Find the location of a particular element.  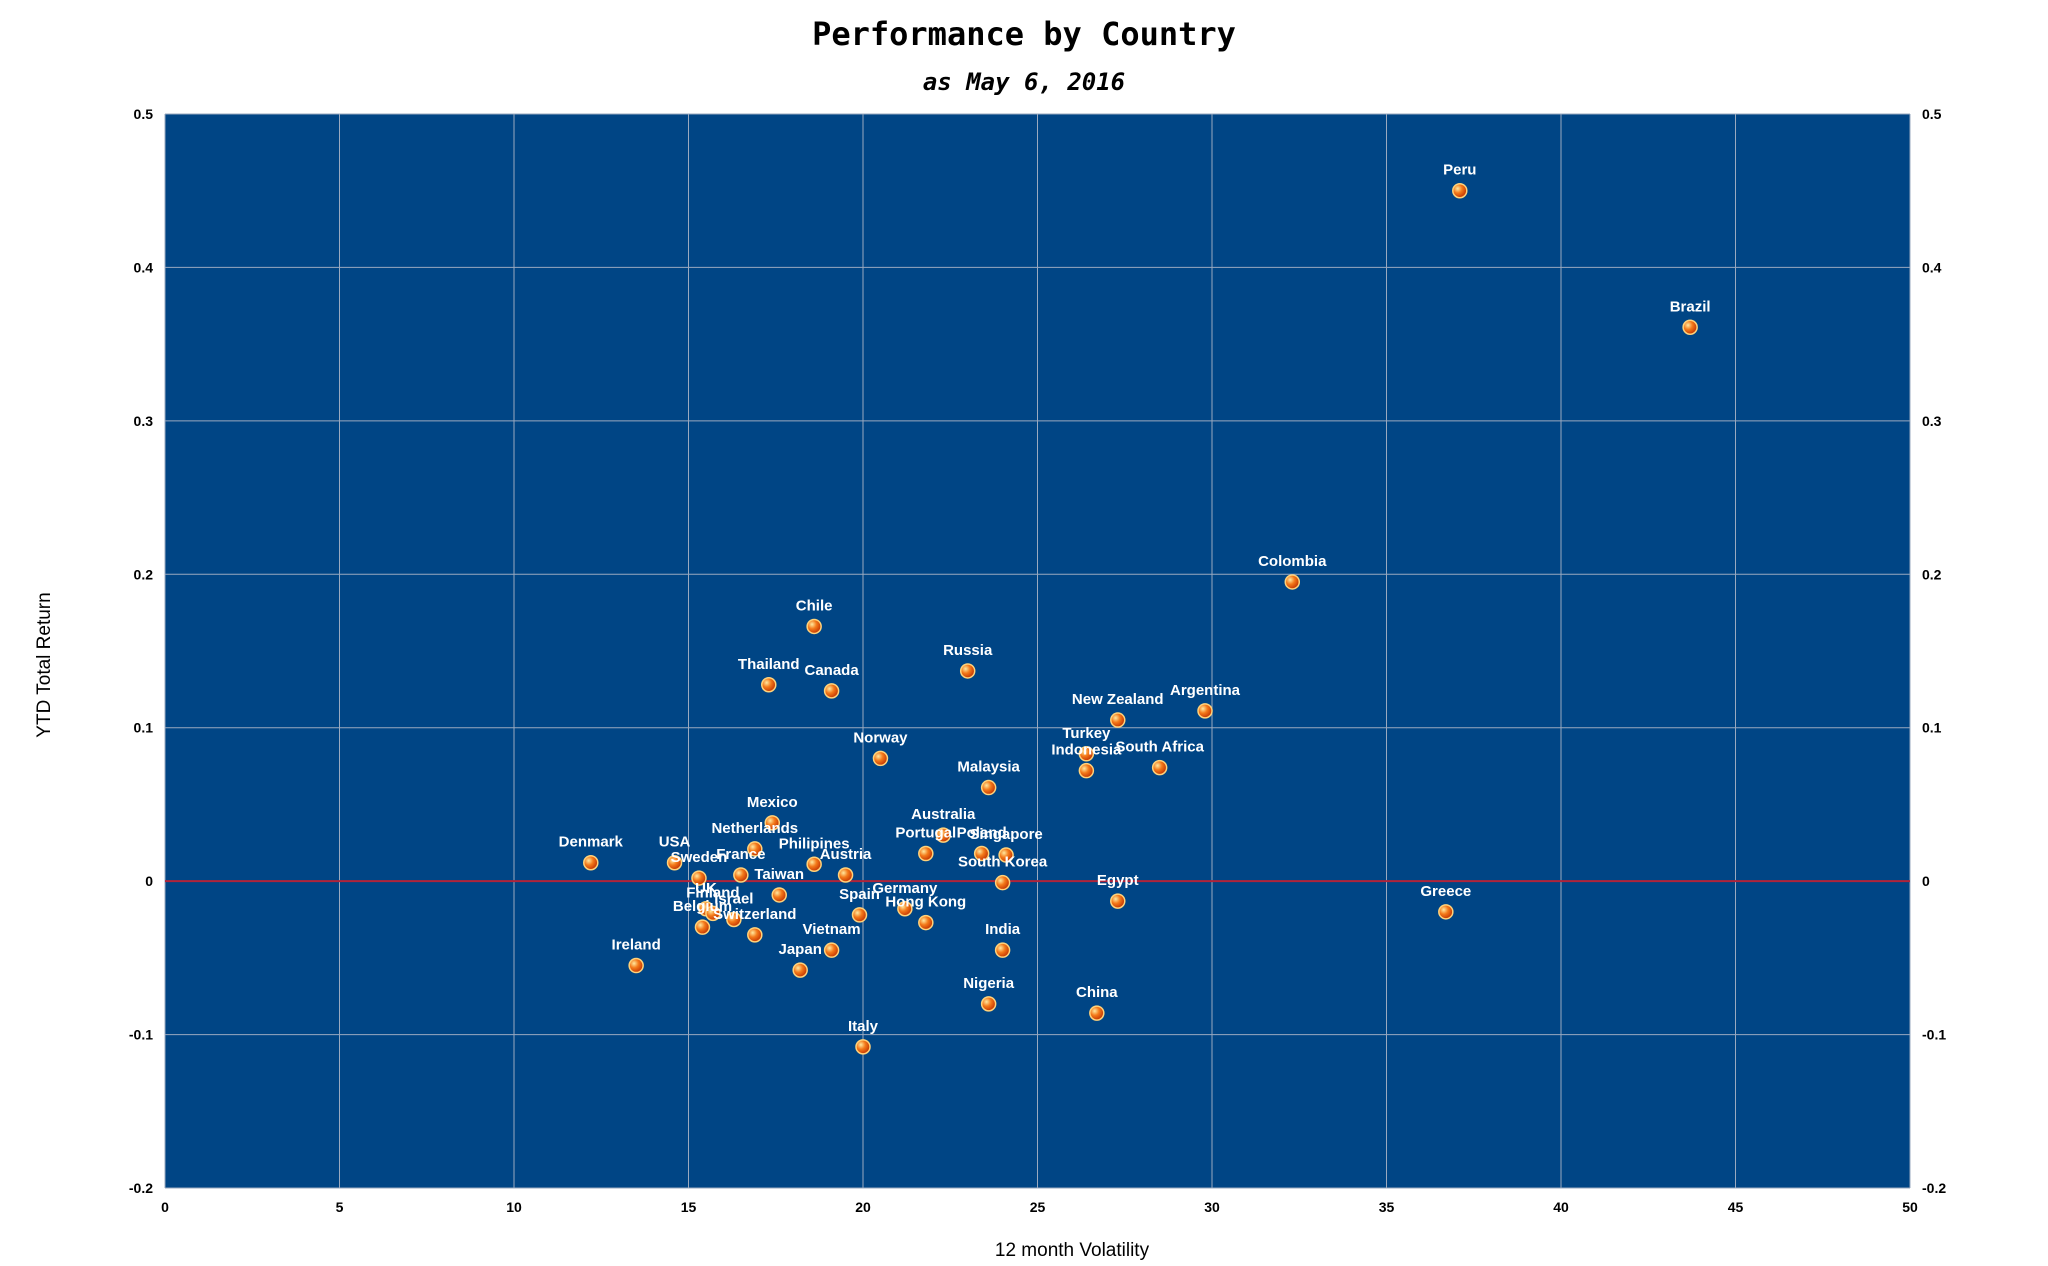

y-tick-label-right: 0.5 is located at coordinates (1932, 114).